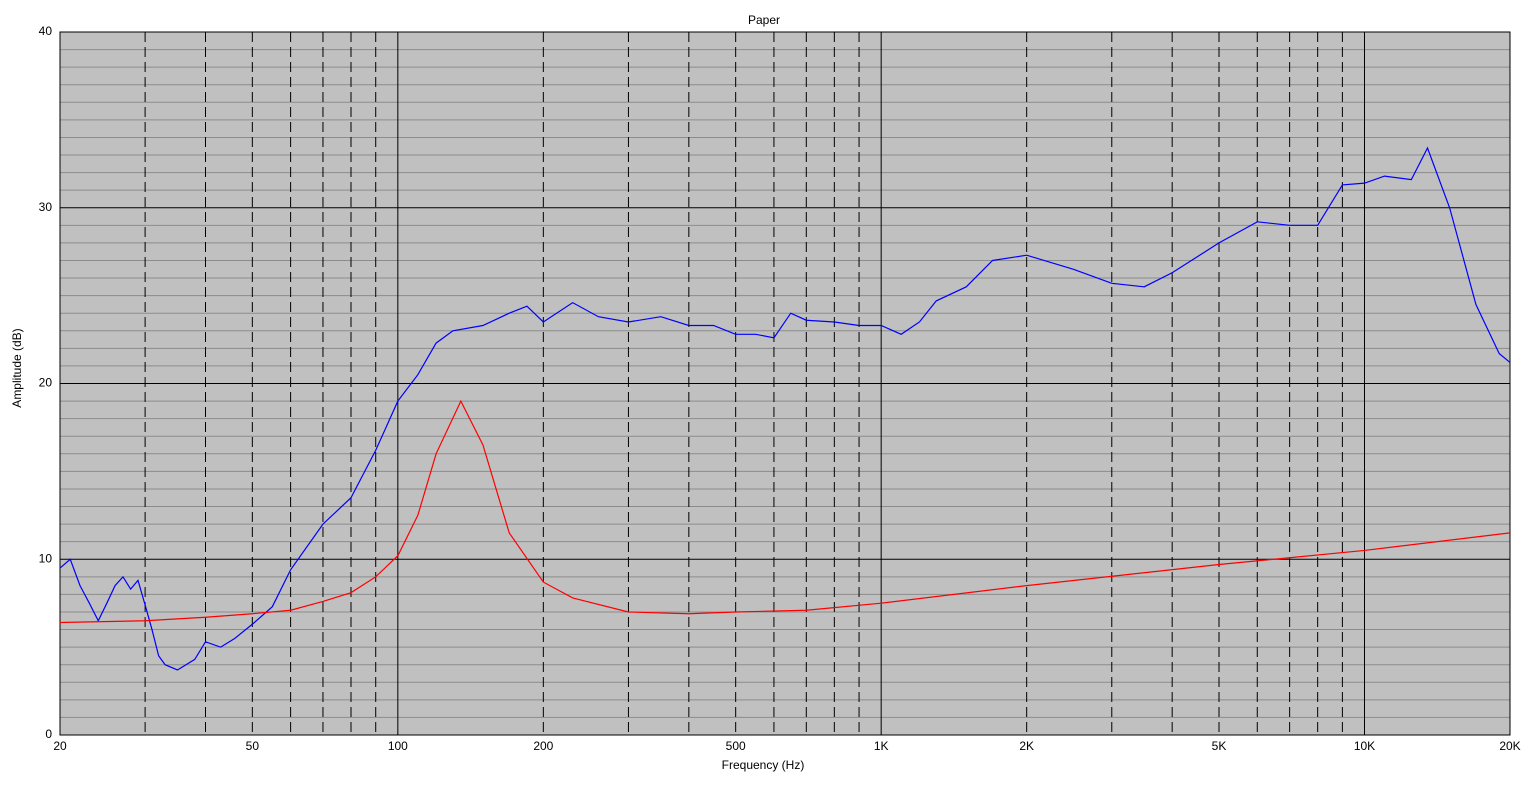 The height and width of the screenshot is (790, 1540). Describe the element at coordinates (46, 383) in the screenshot. I see `y-tick-label: 20` at that location.